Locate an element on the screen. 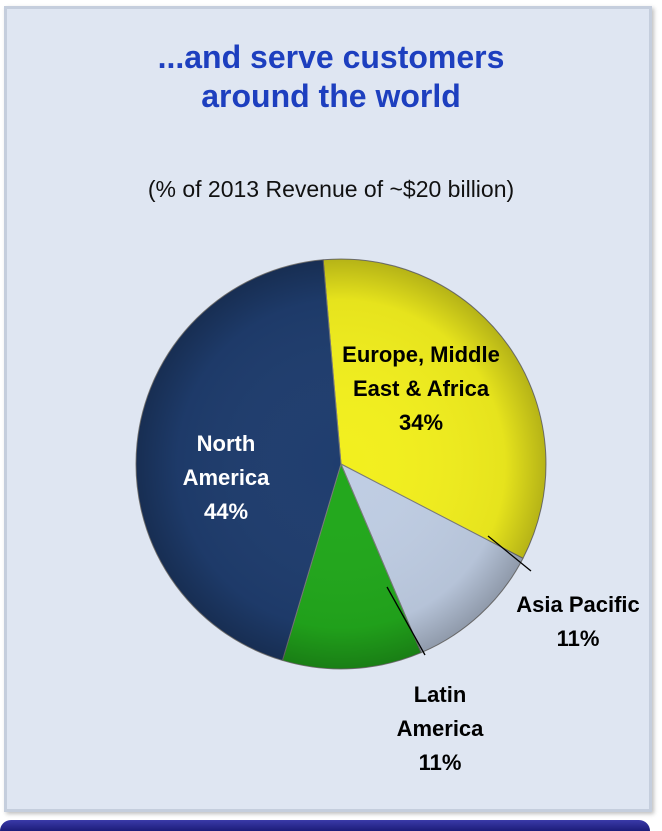 The image size is (662, 831). chart-subtitle: (% of 2013 Revenue of ~$20 billion) is located at coordinates (331, 189).